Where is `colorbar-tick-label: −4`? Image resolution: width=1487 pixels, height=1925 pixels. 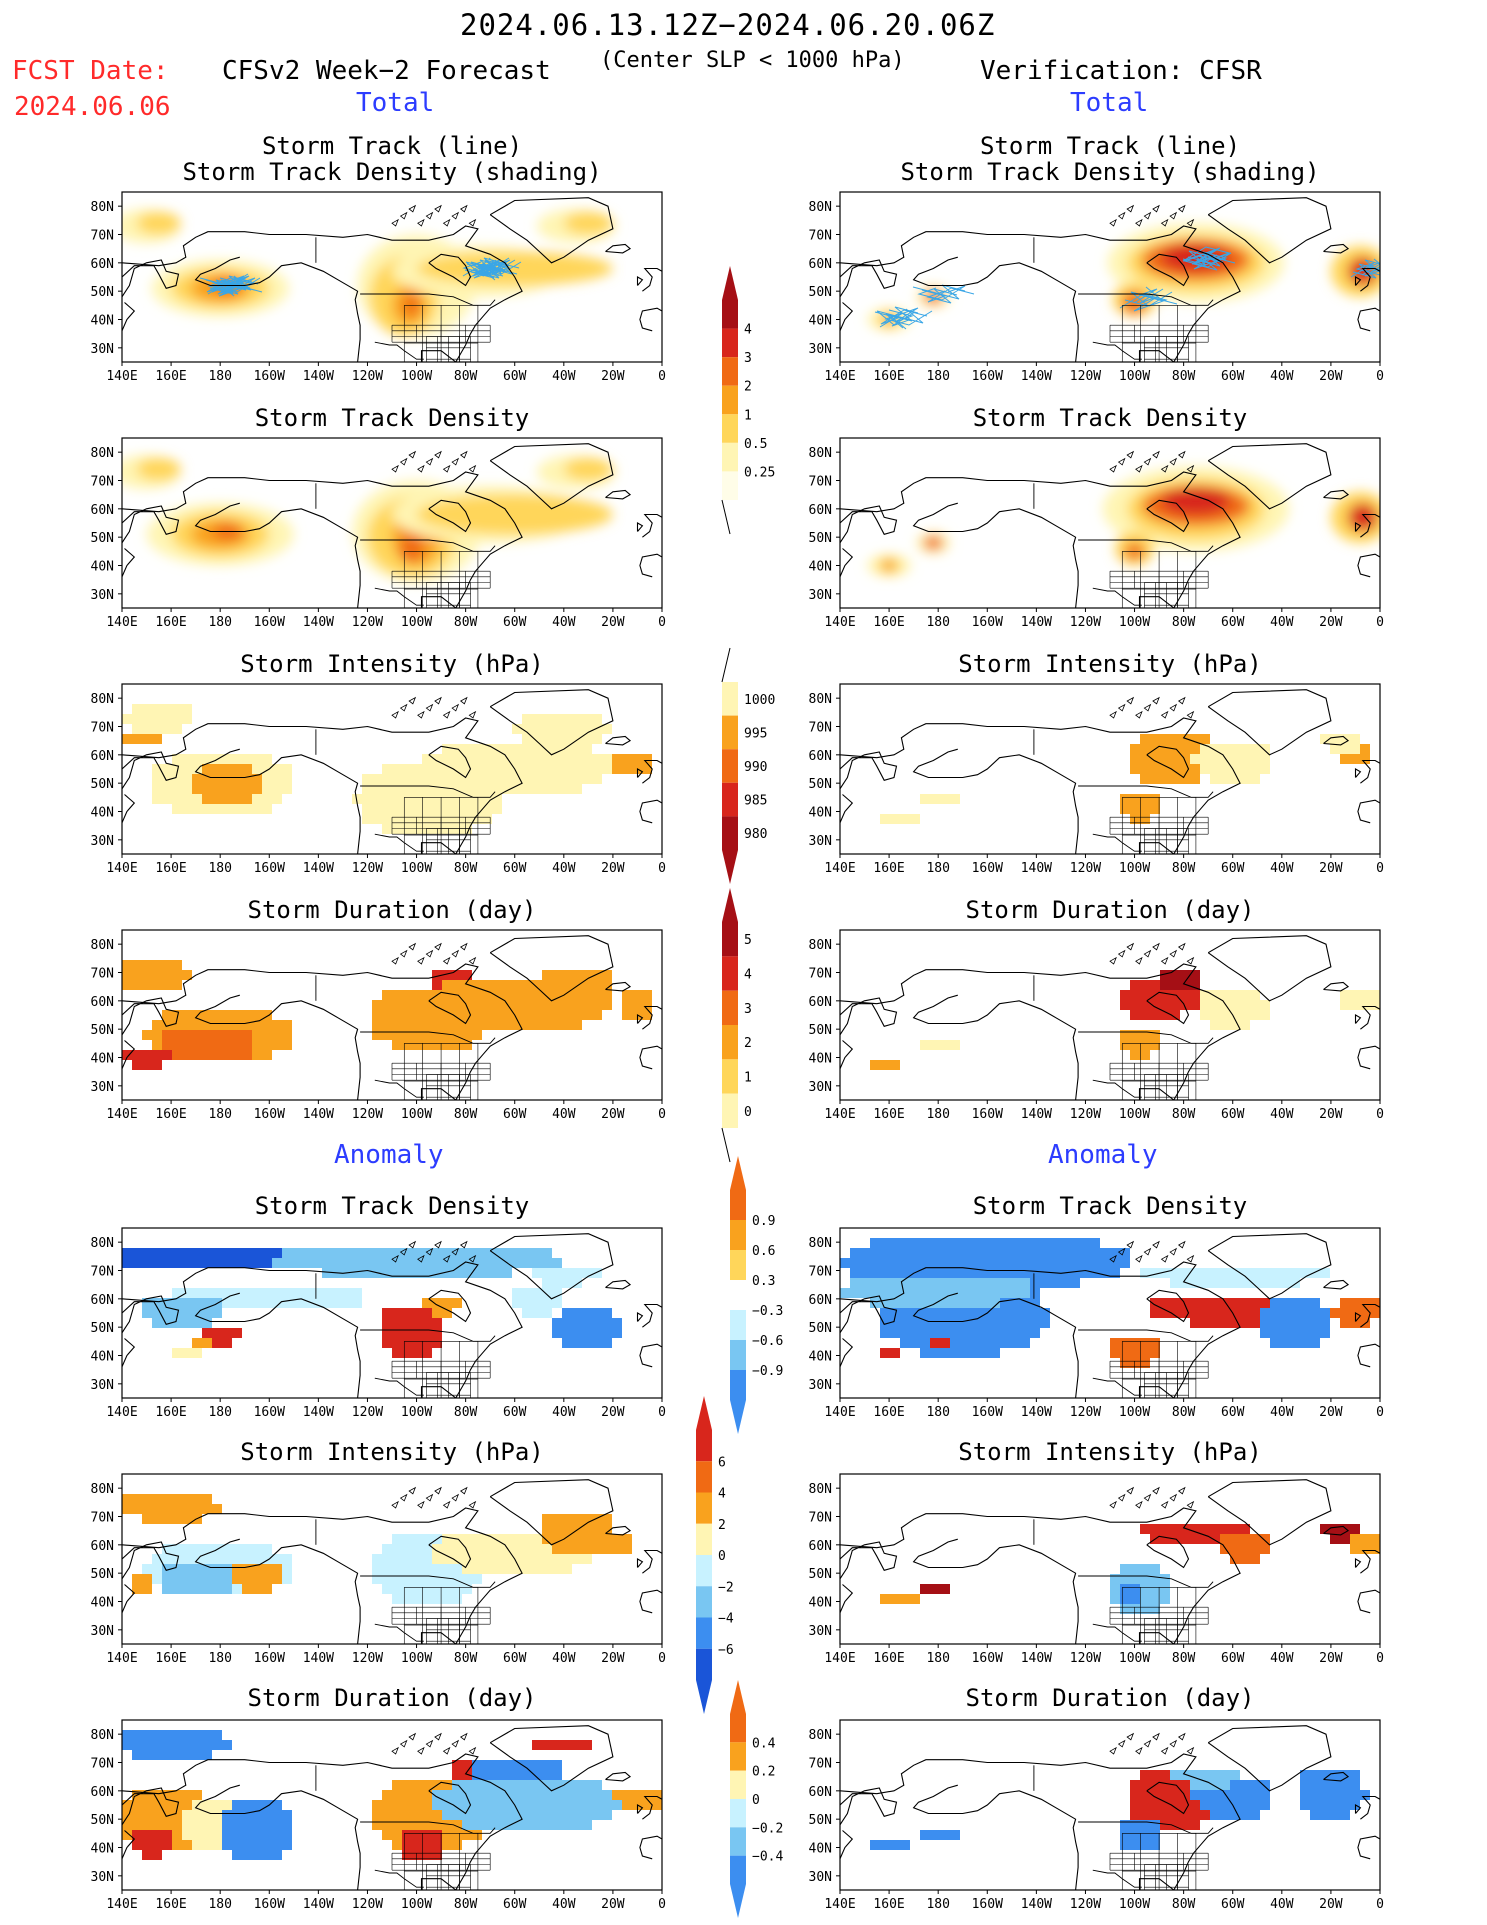
colorbar-tick-label: −4 is located at coordinates (726, 1619).